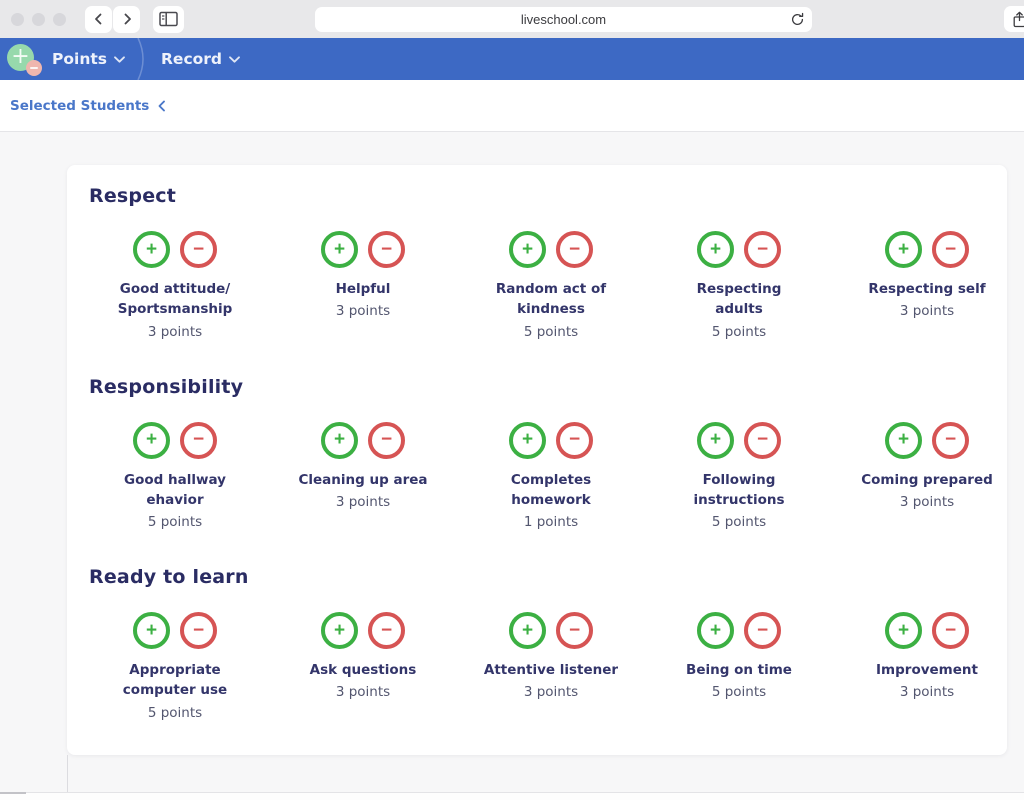 This screenshot has width=1024, height=800. What do you see at coordinates (927, 479) in the screenshot?
I see `behavior-label: Coming prepared` at bounding box center [927, 479].